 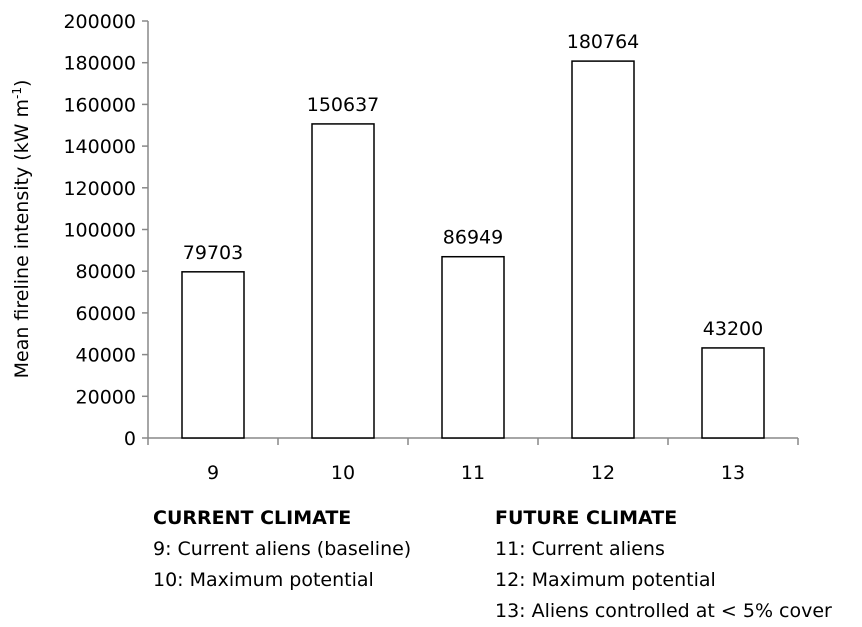 What do you see at coordinates (106, 314) in the screenshot?
I see `y-tick-label: 60000` at bounding box center [106, 314].